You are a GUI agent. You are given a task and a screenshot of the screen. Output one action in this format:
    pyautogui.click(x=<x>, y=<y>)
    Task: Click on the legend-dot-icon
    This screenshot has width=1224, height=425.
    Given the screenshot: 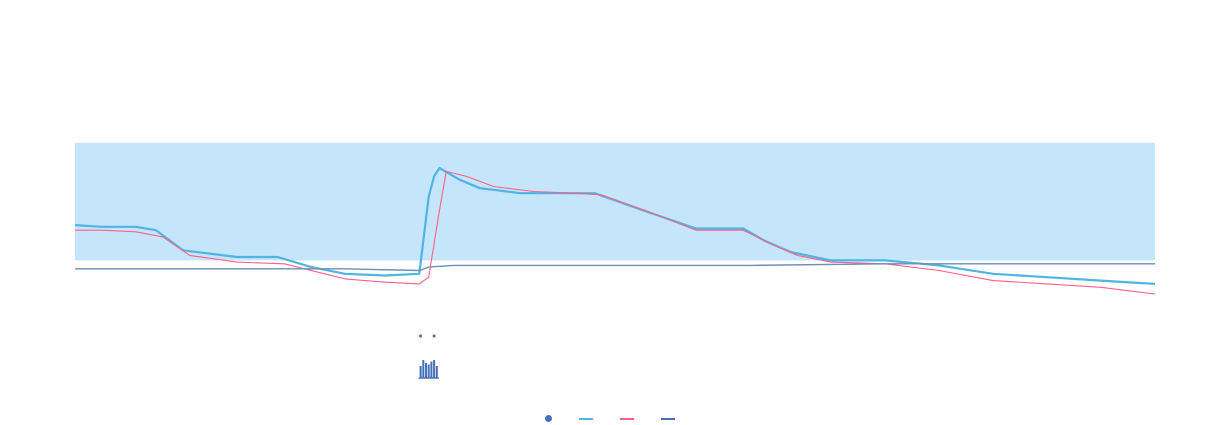 What is the action you would take?
    pyautogui.click(x=548, y=418)
    